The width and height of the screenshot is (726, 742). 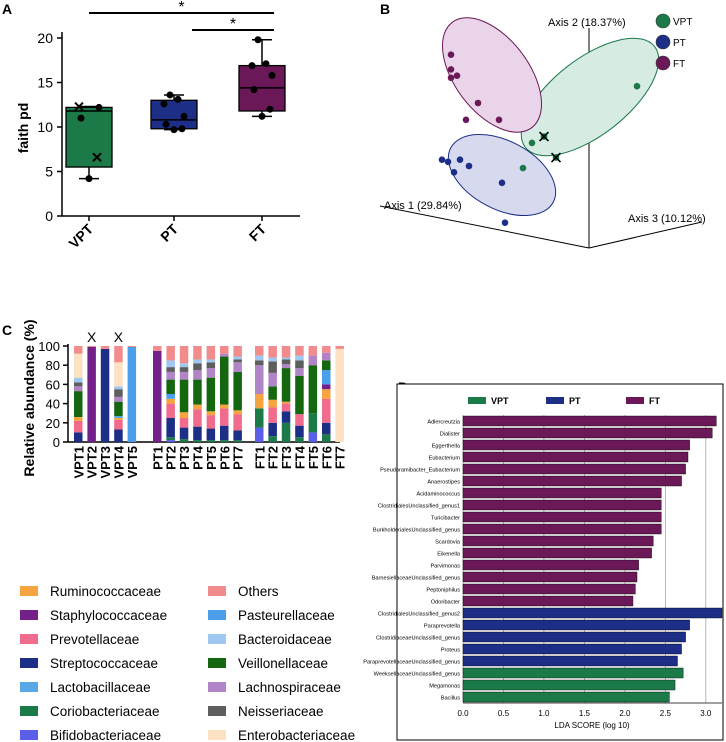 I want to click on x-axis-title: LDA SCORE (log 10), so click(x=591, y=725).